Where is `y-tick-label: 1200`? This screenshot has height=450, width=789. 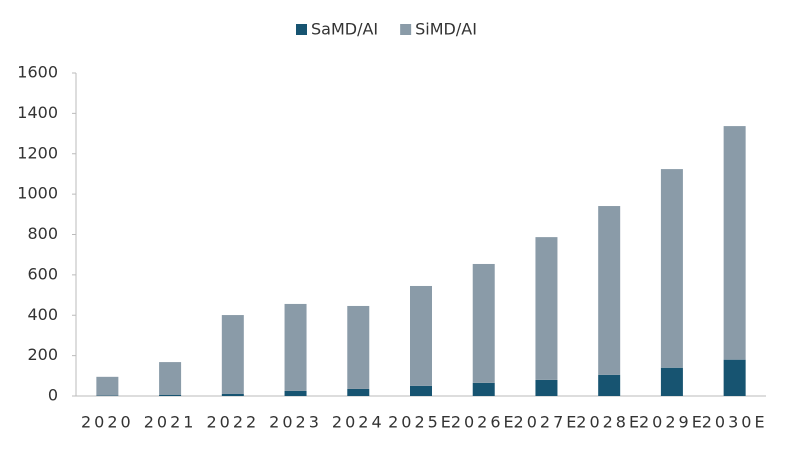
y-tick-label: 1200 is located at coordinates (37, 152).